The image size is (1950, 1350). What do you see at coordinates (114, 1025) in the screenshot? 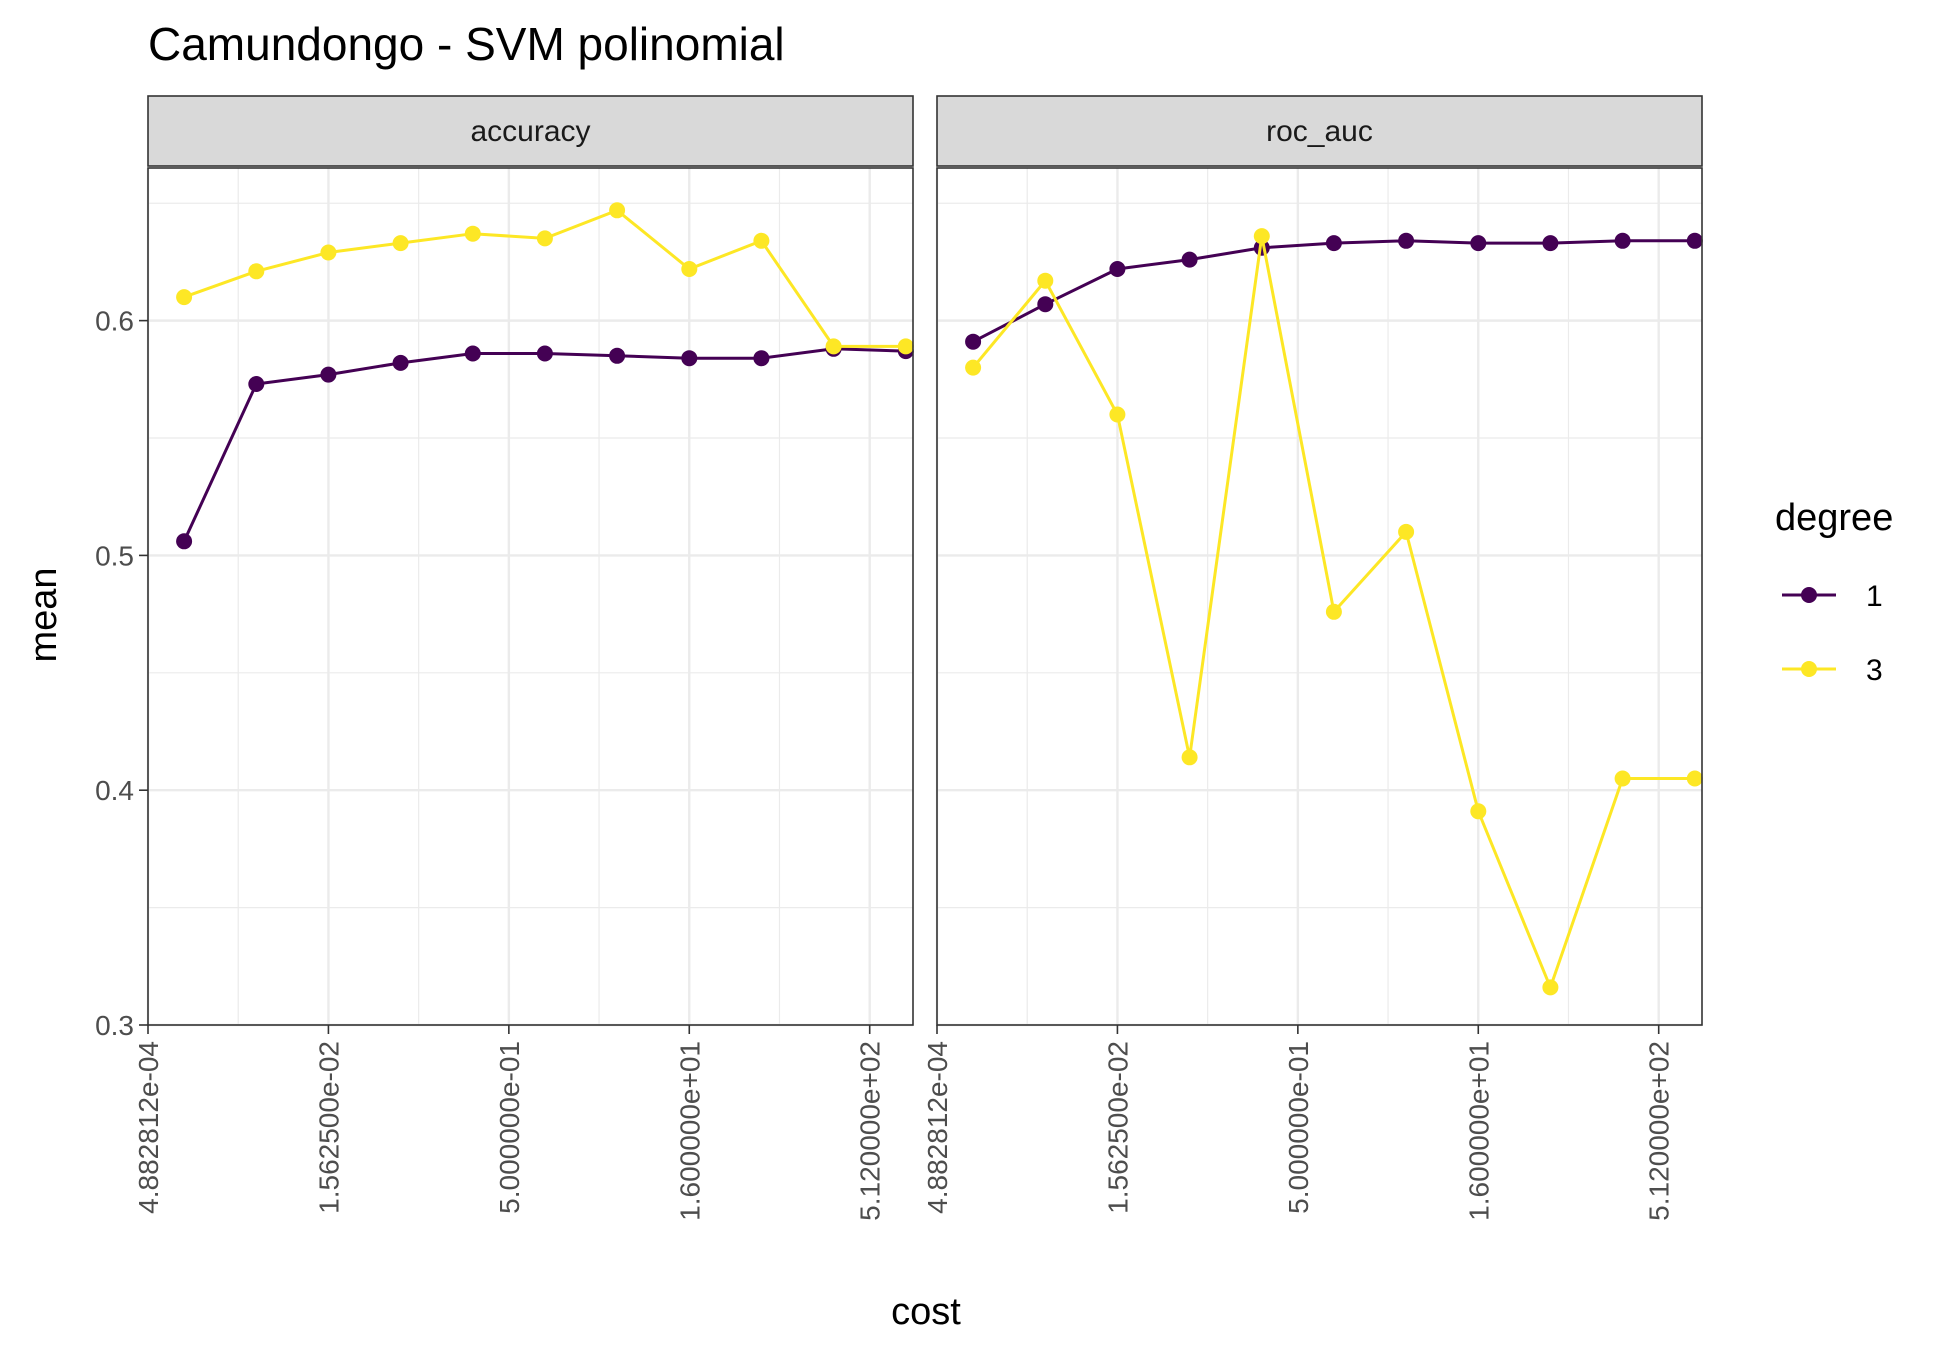
I see `y-tick-label: 0.3` at bounding box center [114, 1025].